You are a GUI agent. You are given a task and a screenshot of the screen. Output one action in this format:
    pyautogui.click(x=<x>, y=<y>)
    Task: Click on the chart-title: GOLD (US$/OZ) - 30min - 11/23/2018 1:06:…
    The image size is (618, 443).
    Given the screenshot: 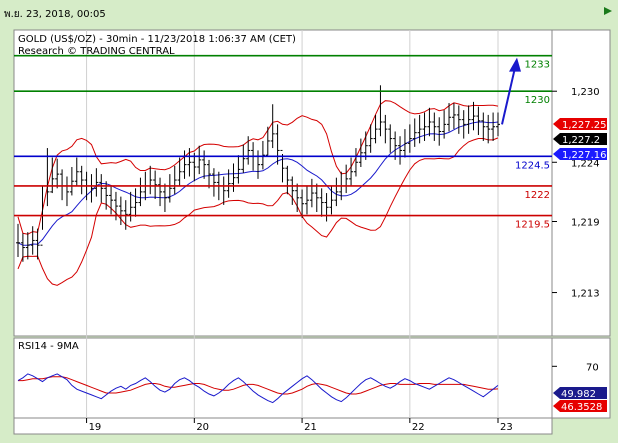 What is the action you would take?
    pyautogui.click(x=157, y=39)
    